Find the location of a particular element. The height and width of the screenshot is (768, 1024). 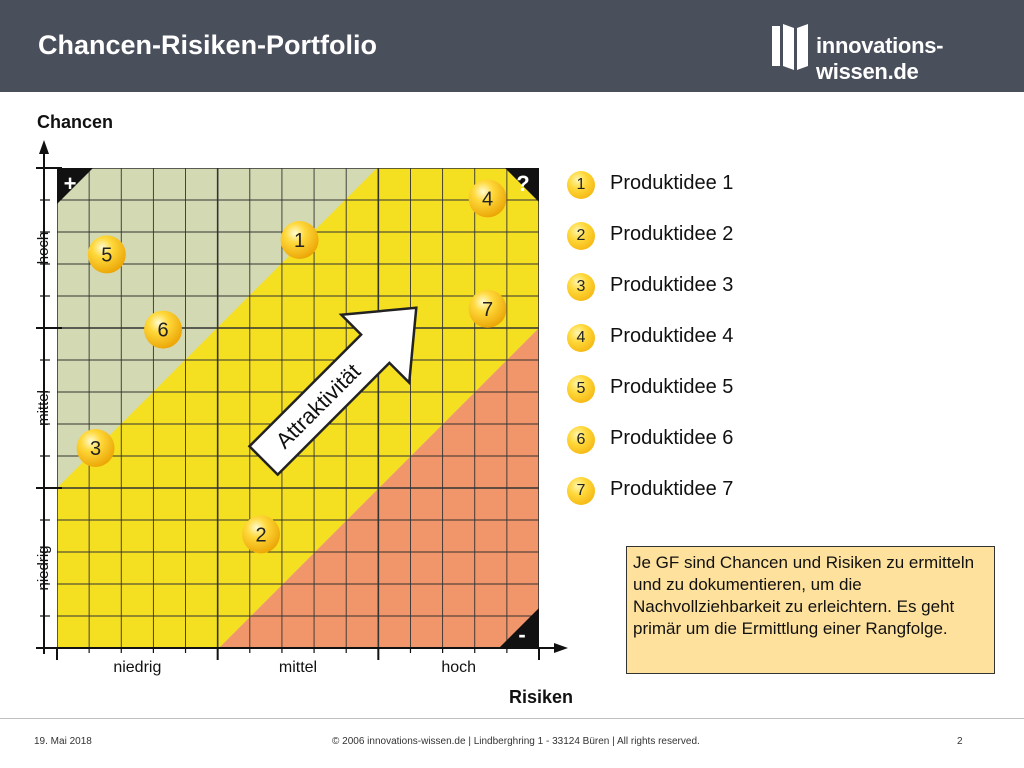

legend-label: Produktidee 7 is located at coordinates (672, 489).